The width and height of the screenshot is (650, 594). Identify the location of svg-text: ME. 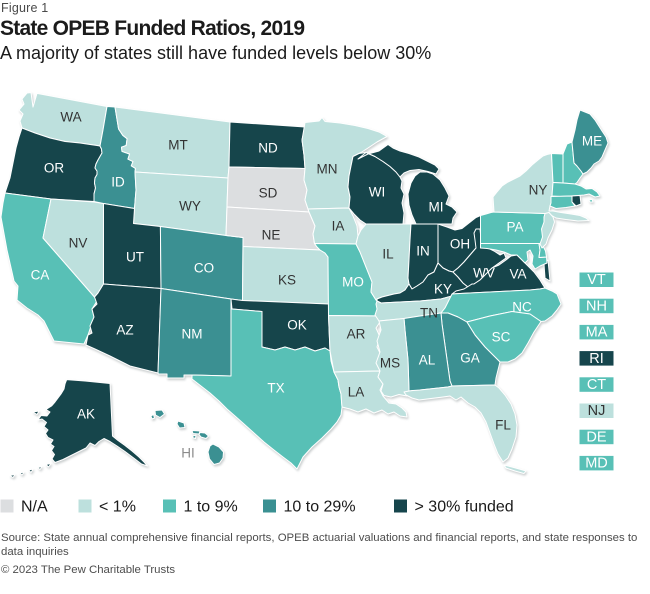
(592, 141).